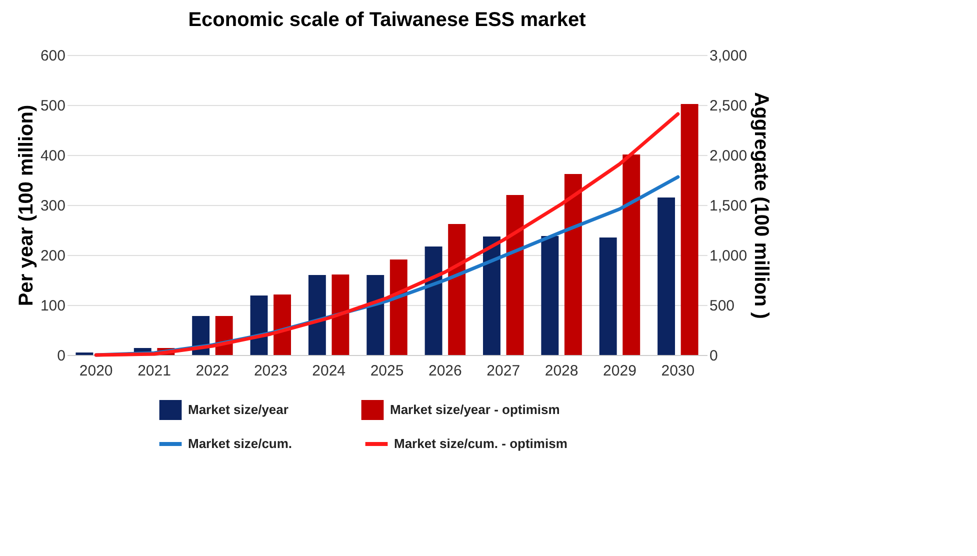  What do you see at coordinates (53, 206) in the screenshot?
I see `y-tick-label: 300` at bounding box center [53, 206].